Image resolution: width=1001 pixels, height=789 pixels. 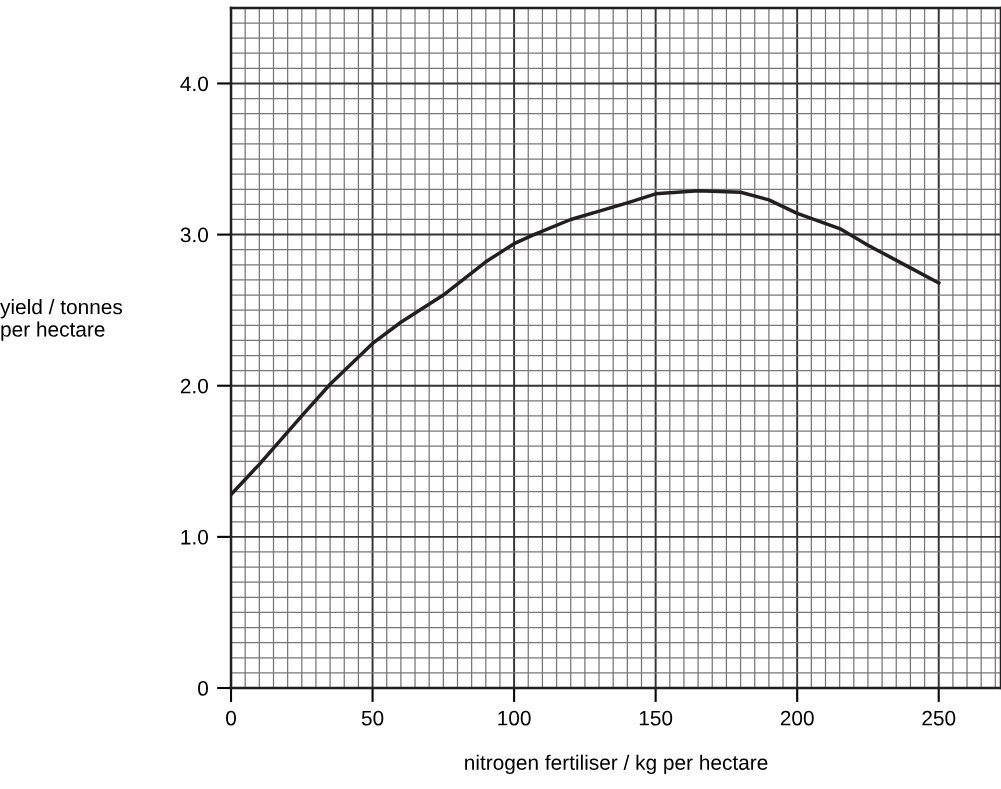 What do you see at coordinates (61, 320) in the screenshot?
I see `y-axis-title: yield / tonnes per hectare` at bounding box center [61, 320].